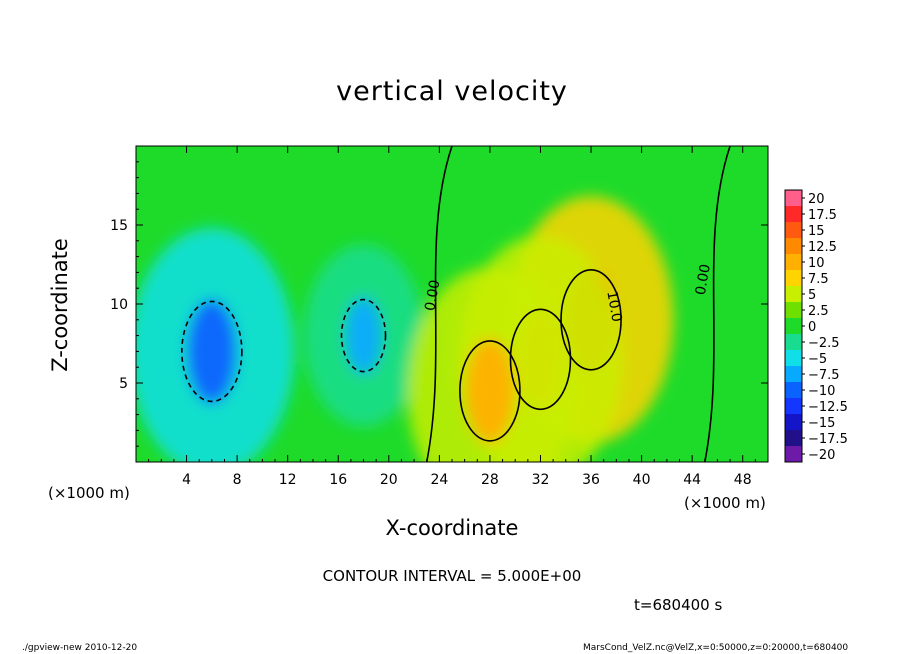 This screenshot has width=904, height=654. What do you see at coordinates (812, 295) in the screenshot?
I see `colorbar-label: 5` at bounding box center [812, 295].